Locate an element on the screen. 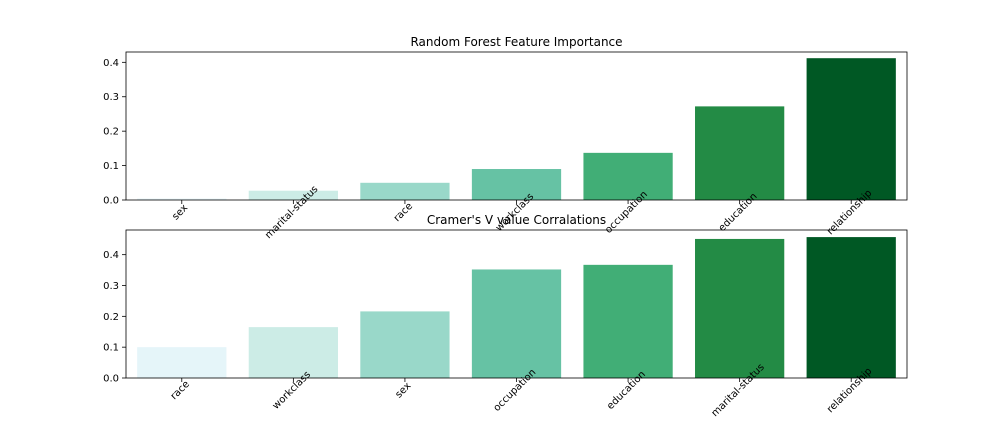  feature-importance-title: Random Forest Feature Importance is located at coordinates (516, 42).